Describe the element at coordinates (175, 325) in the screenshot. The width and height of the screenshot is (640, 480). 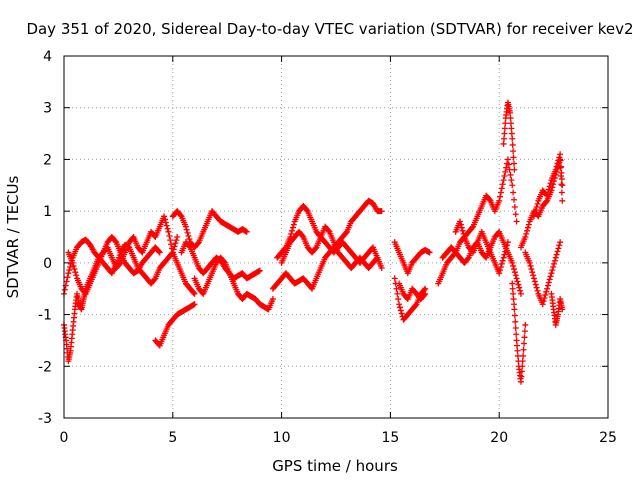
I see `series-arc-mid-rise` at that location.